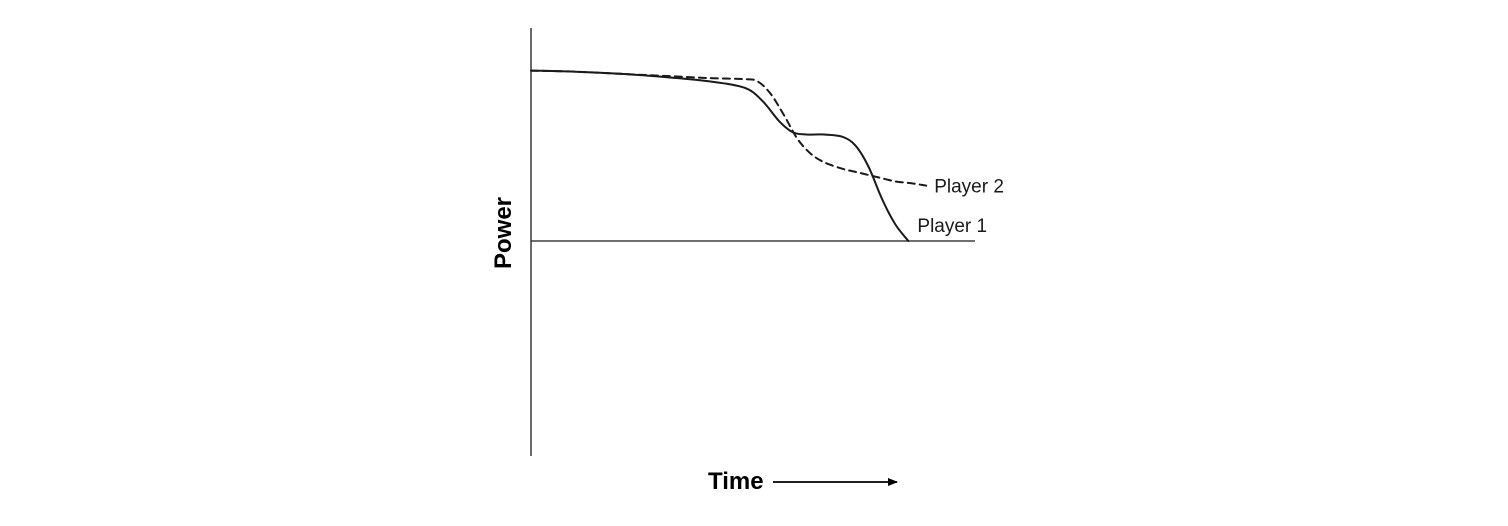  I want to click on series-layer, so click(729, 155).